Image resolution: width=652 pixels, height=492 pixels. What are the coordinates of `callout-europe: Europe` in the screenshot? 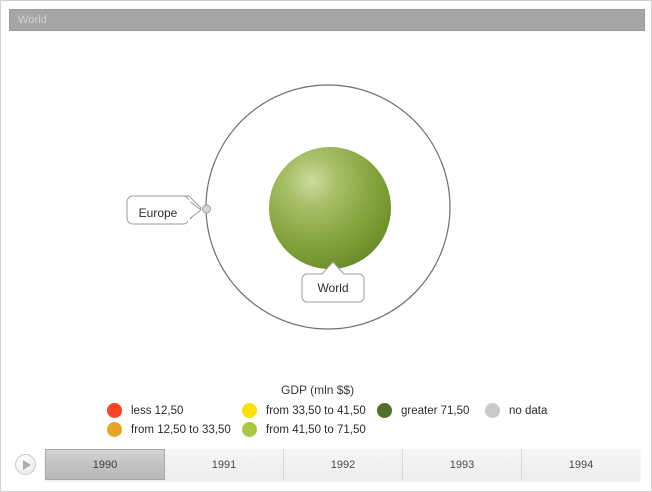 It's located at (164, 210).